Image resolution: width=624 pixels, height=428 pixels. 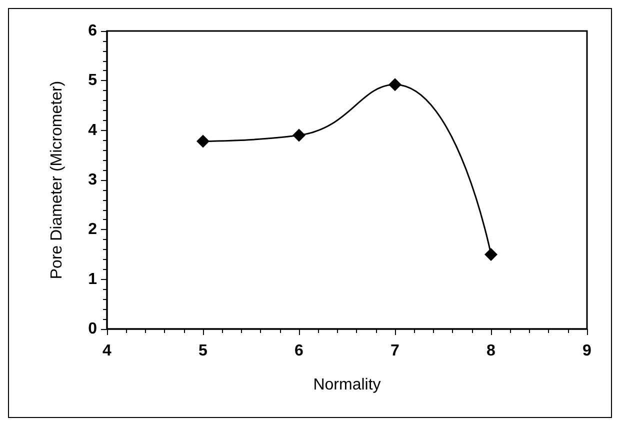 I want to click on x-tick-label: 6, so click(x=299, y=351).